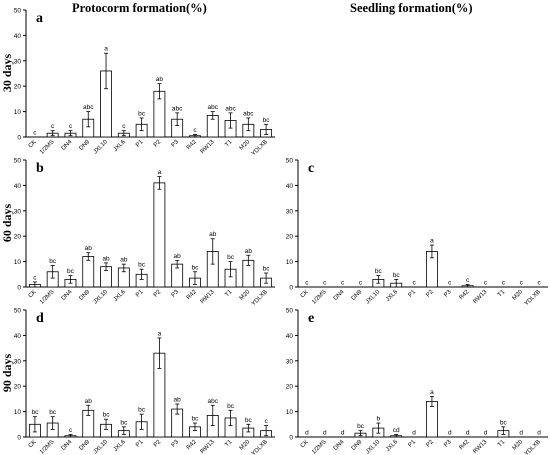 The image size is (550, 455). What do you see at coordinates (7, 222) in the screenshot?
I see `row-label: 60 days` at bounding box center [7, 222].